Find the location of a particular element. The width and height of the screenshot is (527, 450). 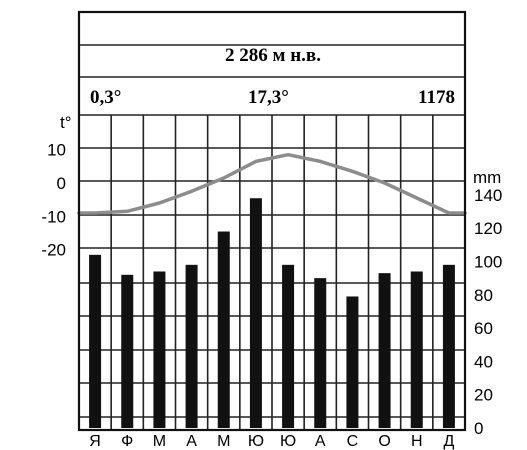

right-tick-label: 100 is located at coordinates (488, 262).